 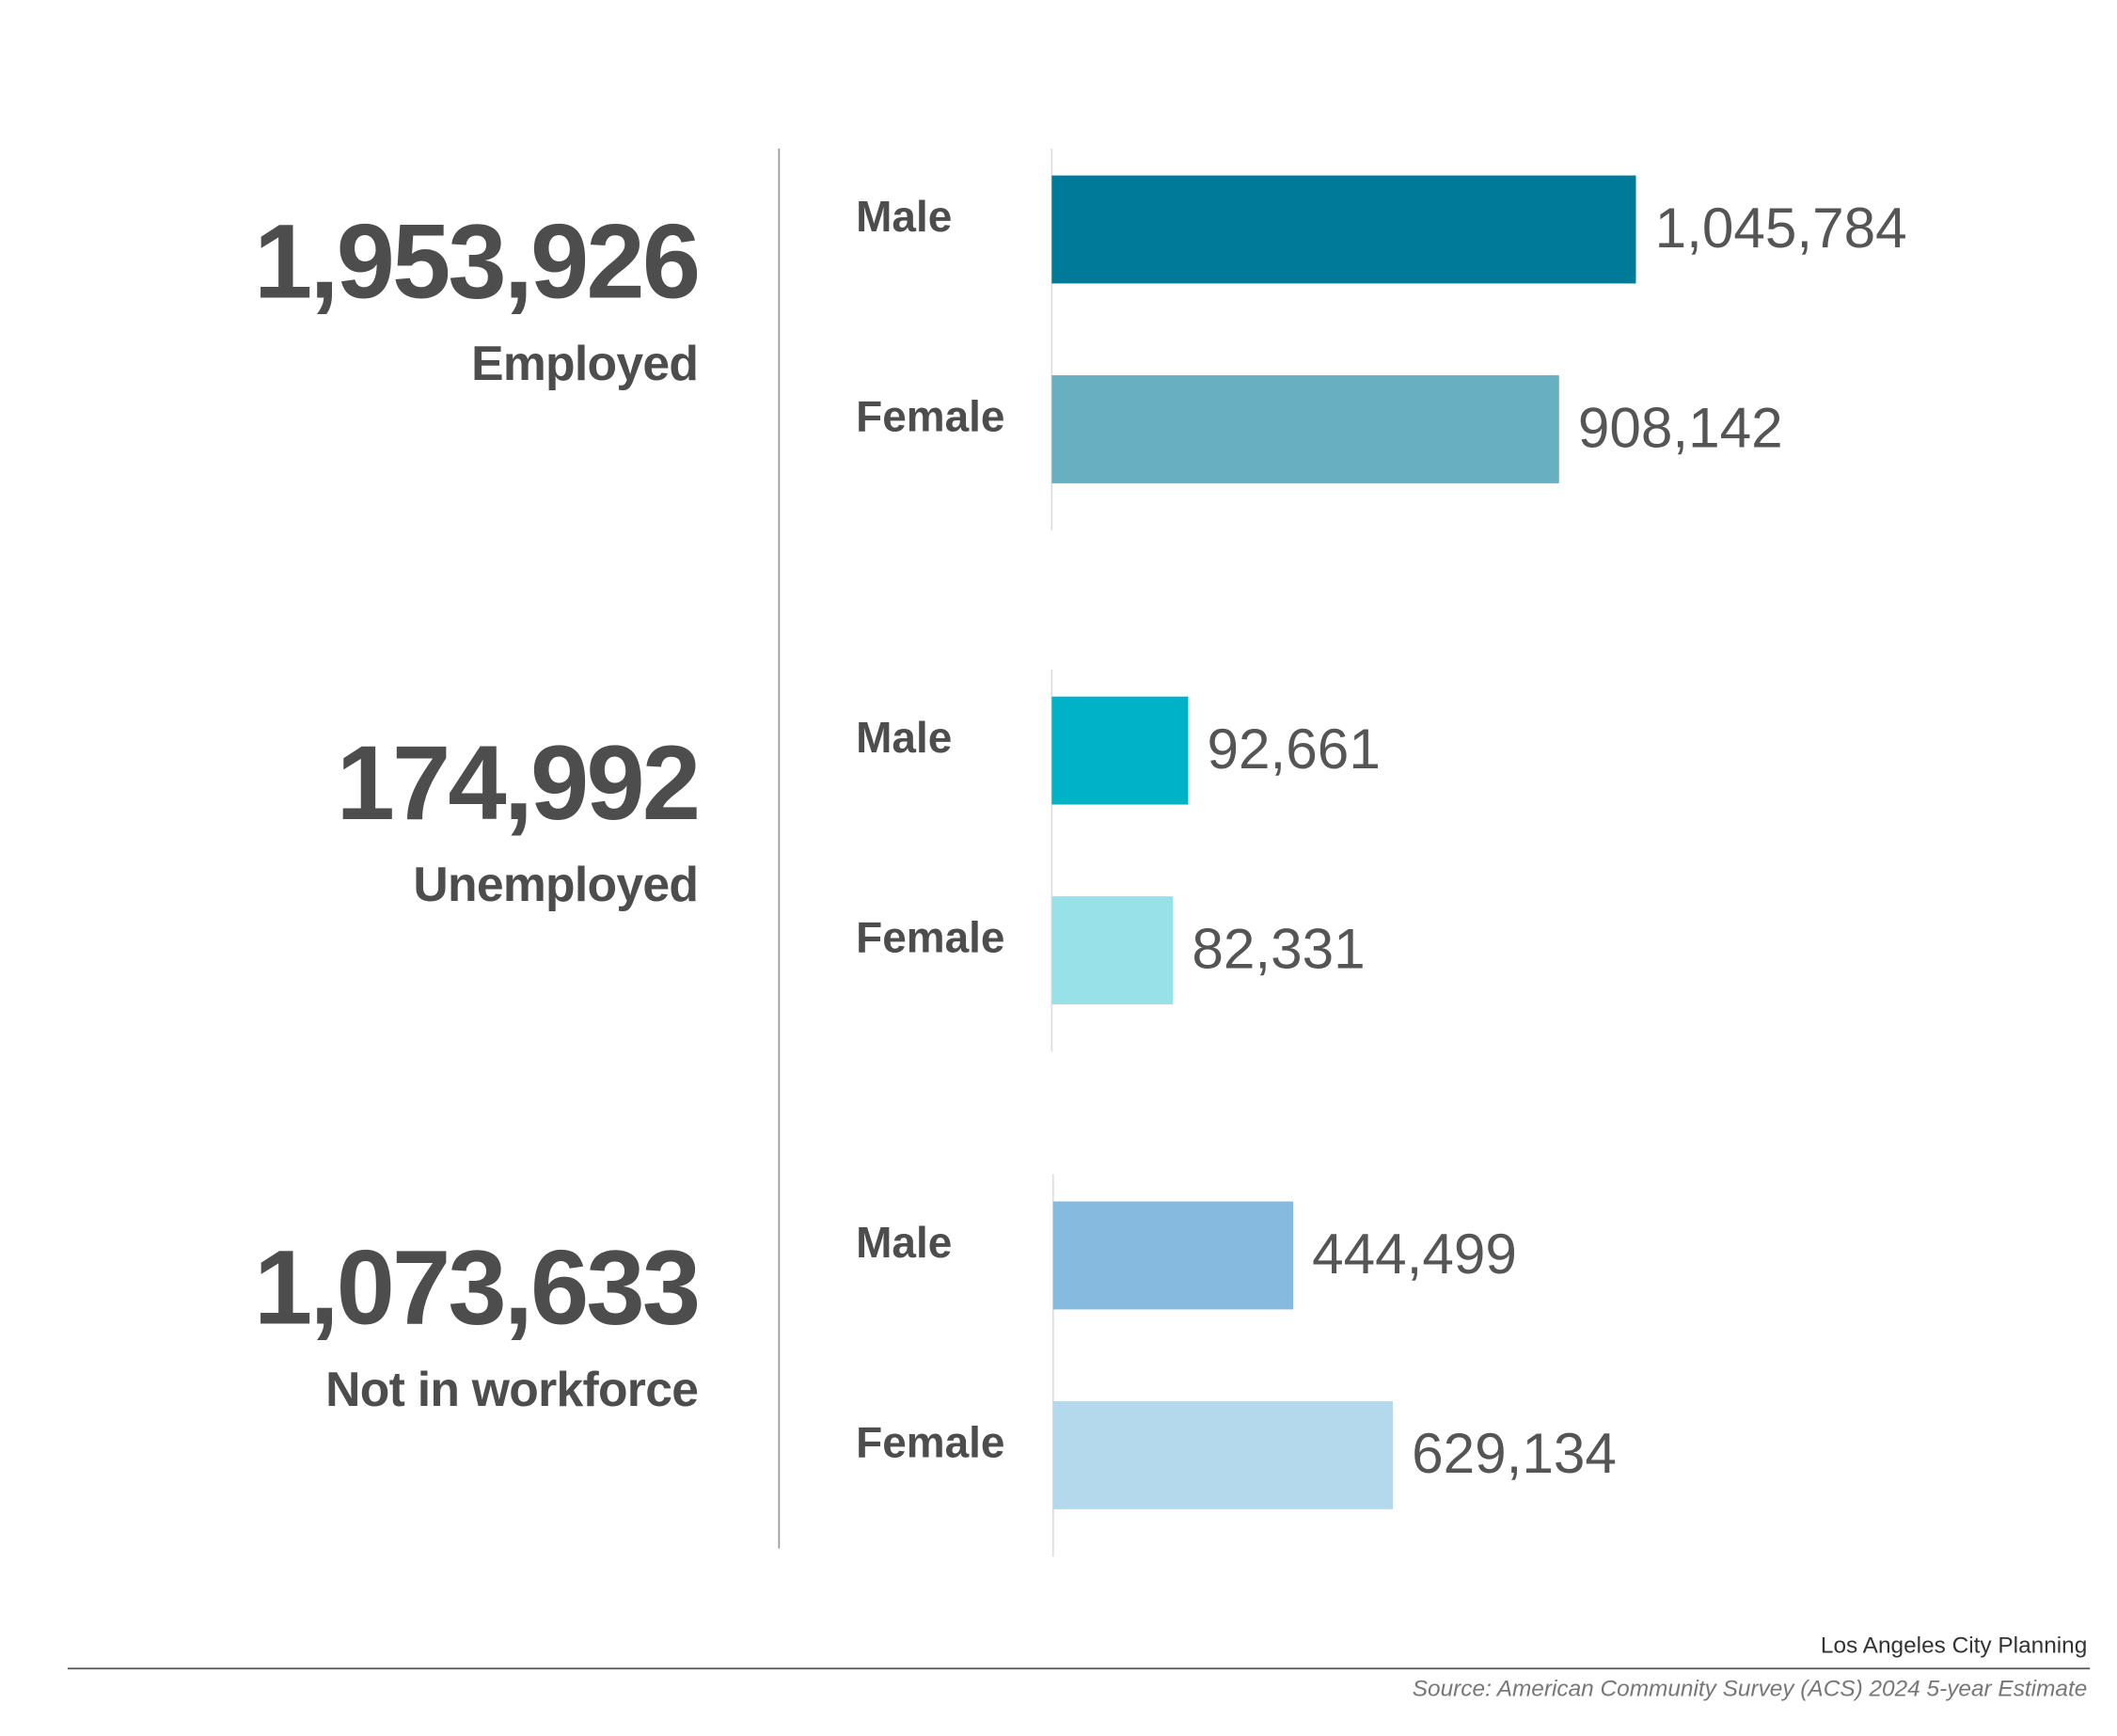 I want to click on credit: Los Angeles City Planning, so click(x=1954, y=1646).